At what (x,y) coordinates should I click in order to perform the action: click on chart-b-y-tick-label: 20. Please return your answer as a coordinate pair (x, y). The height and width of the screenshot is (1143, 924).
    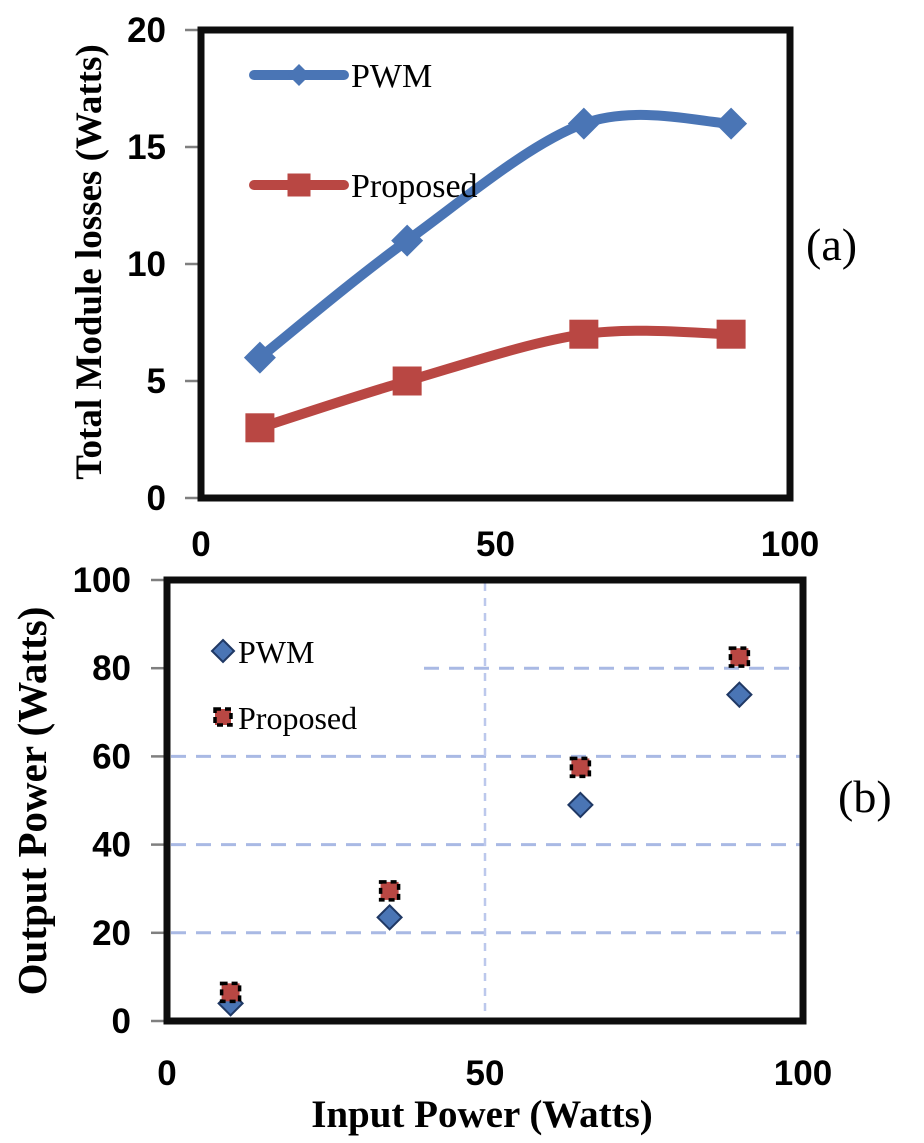
    Looking at the image, I should click on (111, 933).